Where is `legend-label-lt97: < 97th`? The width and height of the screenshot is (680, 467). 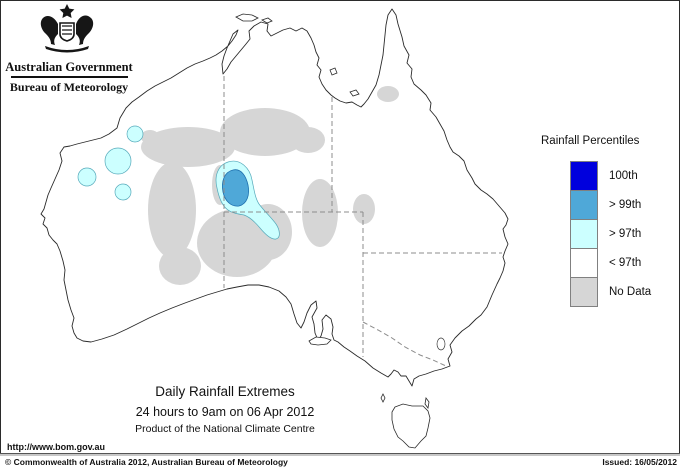
legend-label-lt97: < 97th is located at coordinates (625, 263).